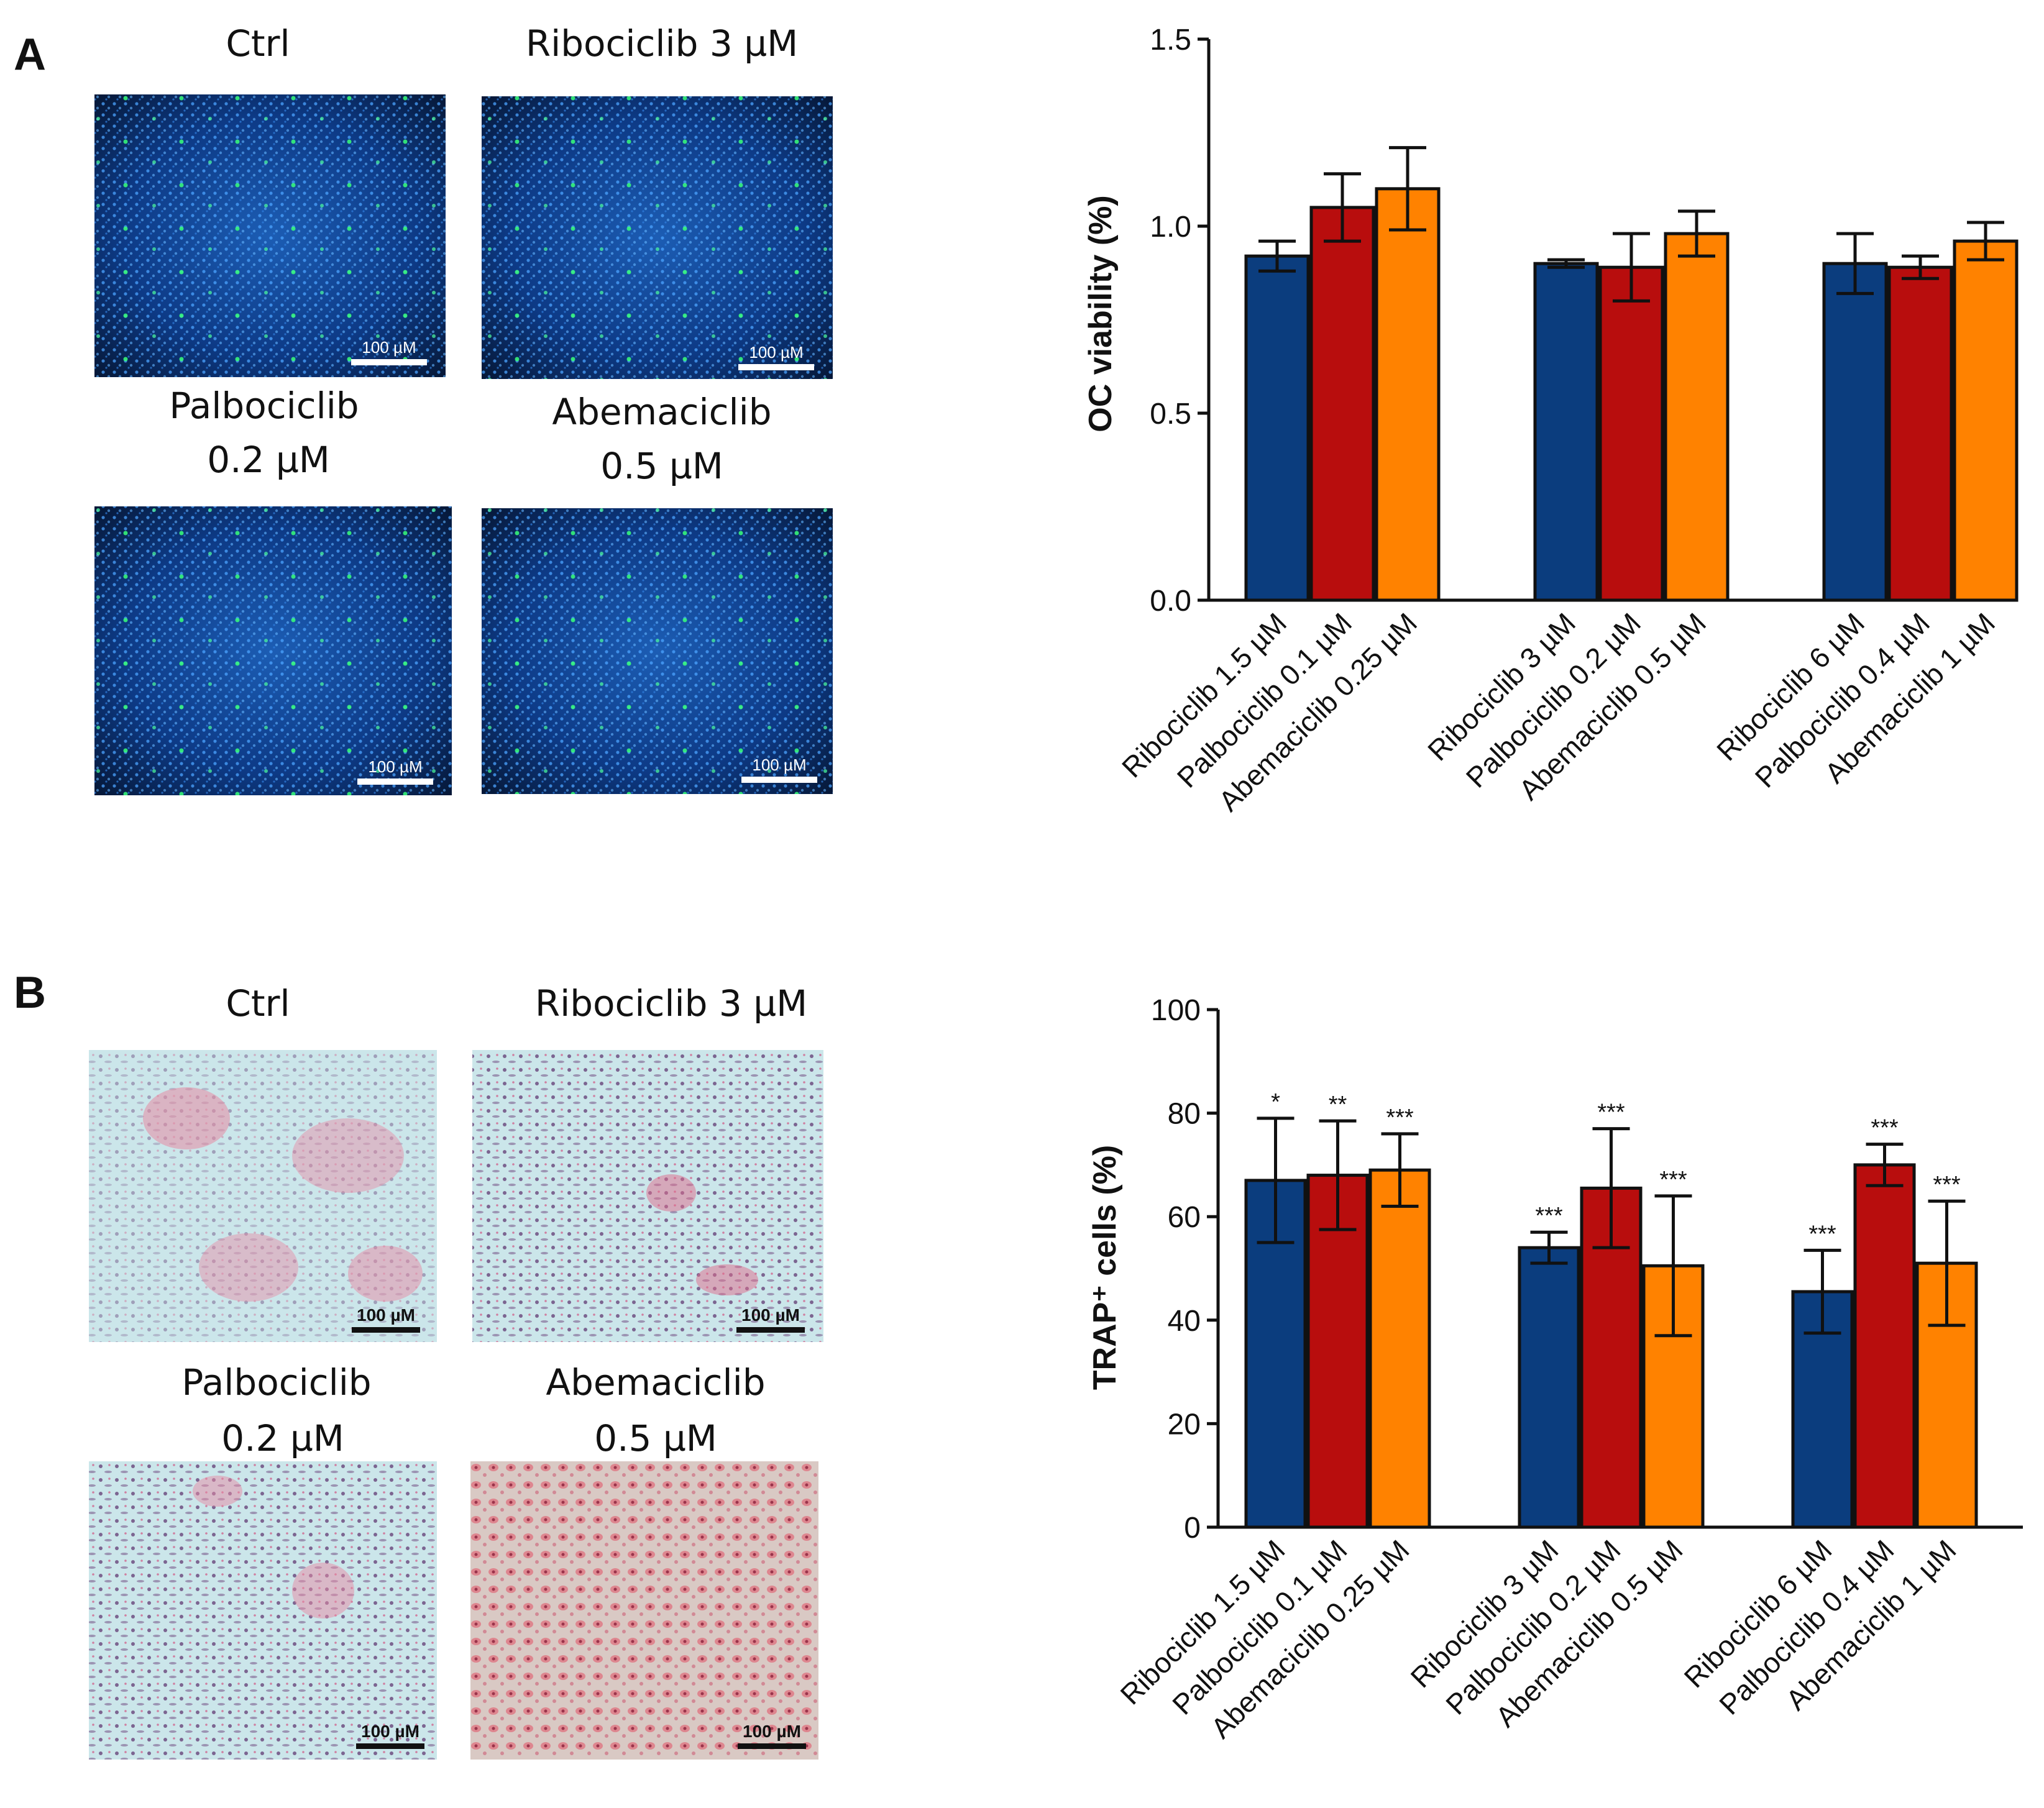  Describe the element at coordinates (270, 235) in the screenshot. I see `micrograph-a-ctrl: 100 µM` at that location.